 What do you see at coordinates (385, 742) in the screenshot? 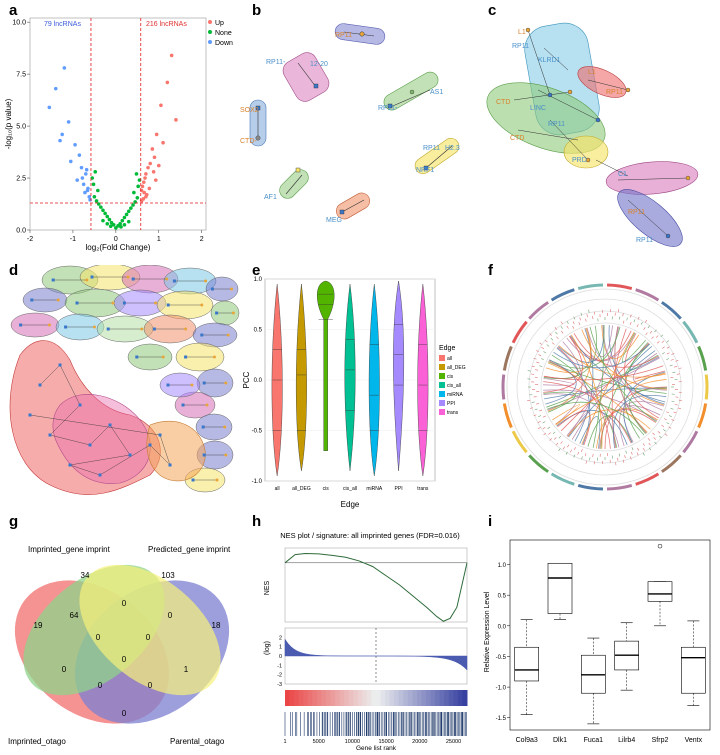
I see `x-tick-label: 15000` at bounding box center [385, 742].